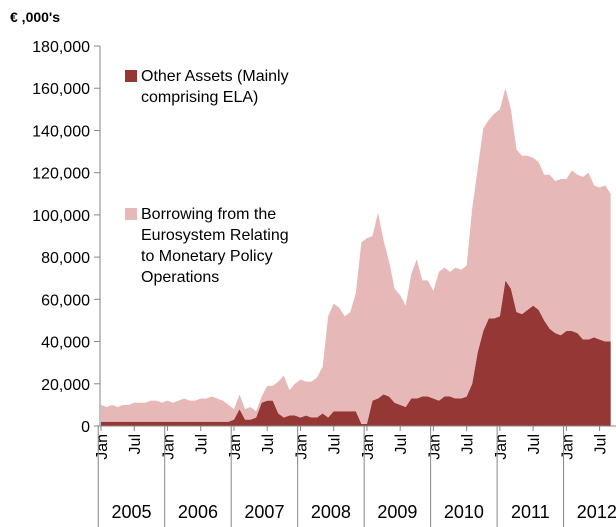 The image size is (616, 527). Describe the element at coordinates (596, 512) in the screenshot. I see `x-group-label: 2012` at that location.